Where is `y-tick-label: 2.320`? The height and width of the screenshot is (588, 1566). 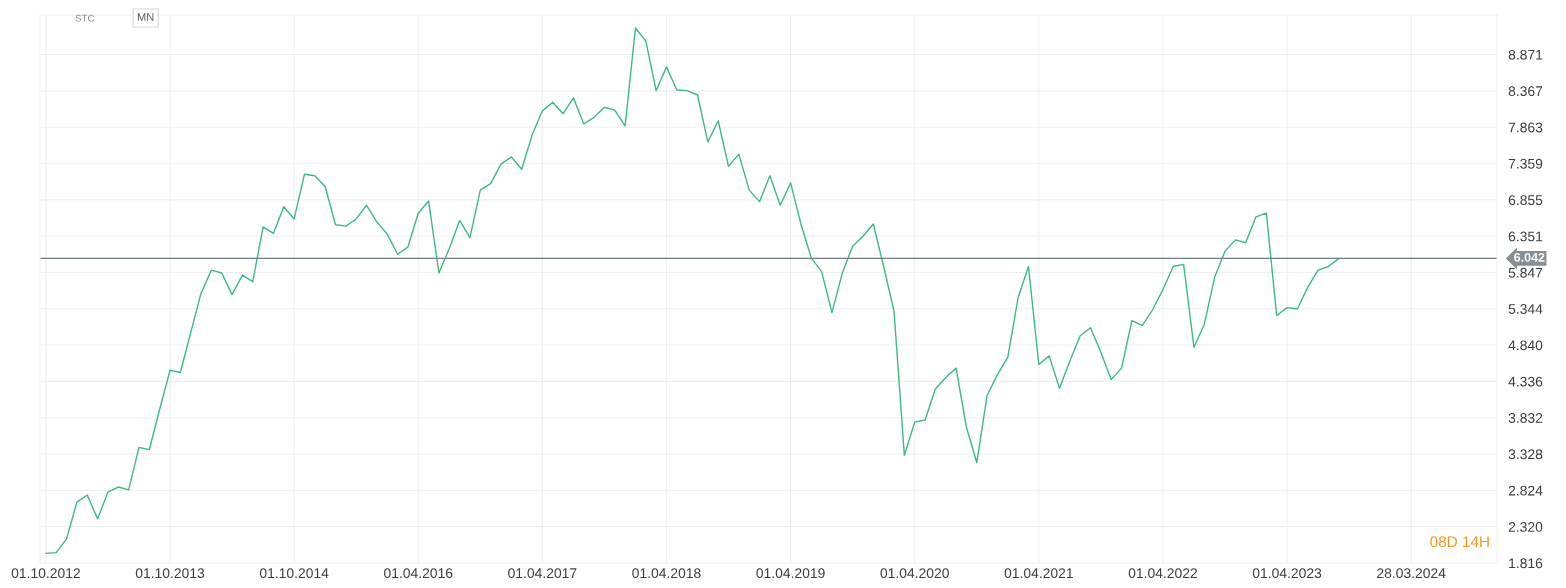
y-tick-label: 2.320 is located at coordinates (1525, 527).